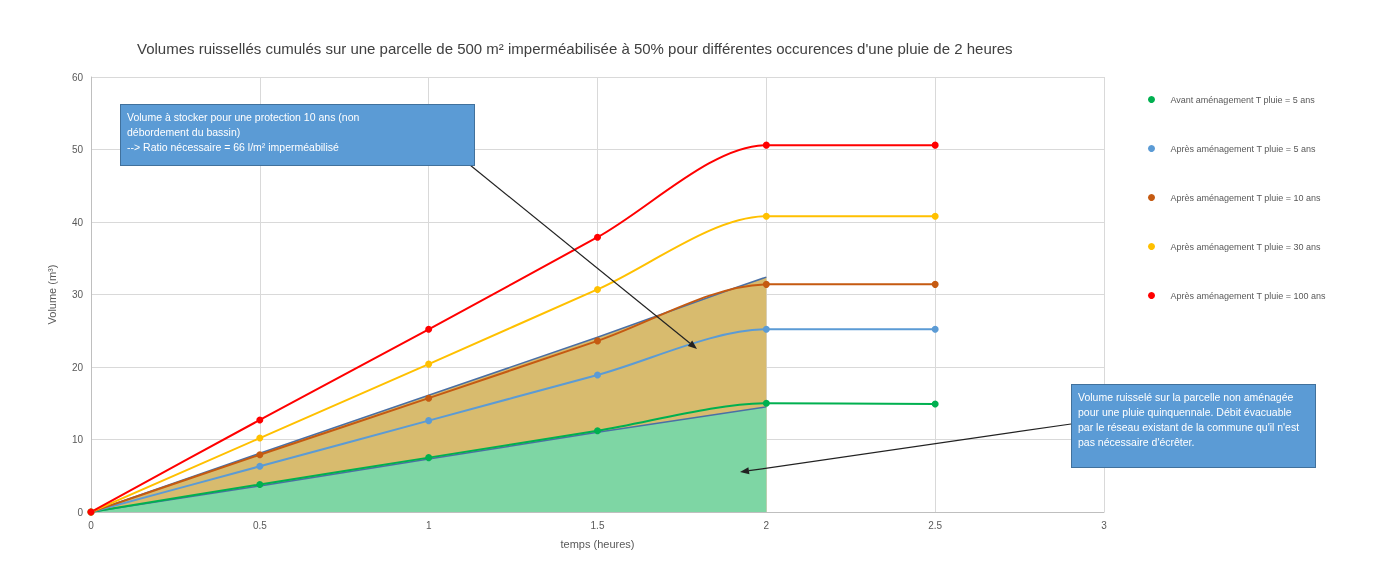  I want to click on y-tick-label: 40, so click(77, 222).